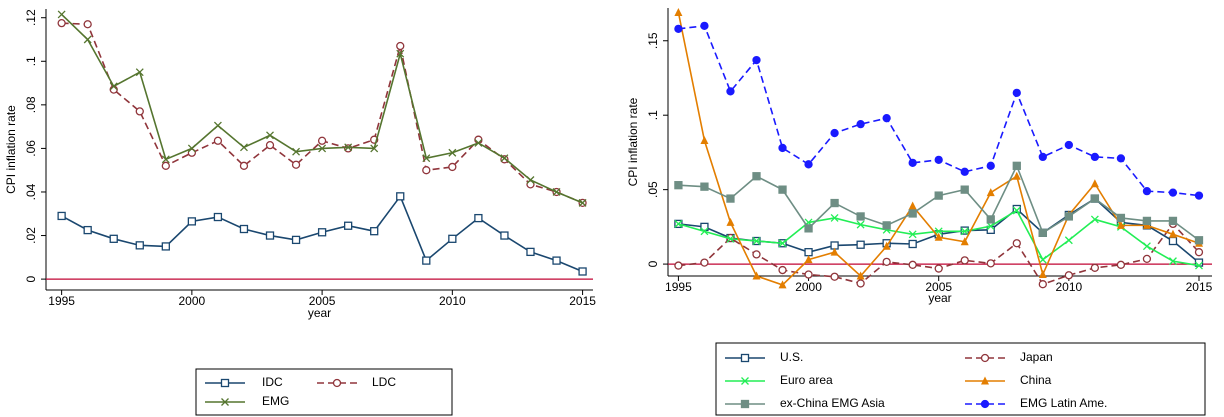 The width and height of the screenshot is (1224, 417). What do you see at coordinates (31, 148) in the screenshot?
I see `y-tick-label: .06` at bounding box center [31, 148].